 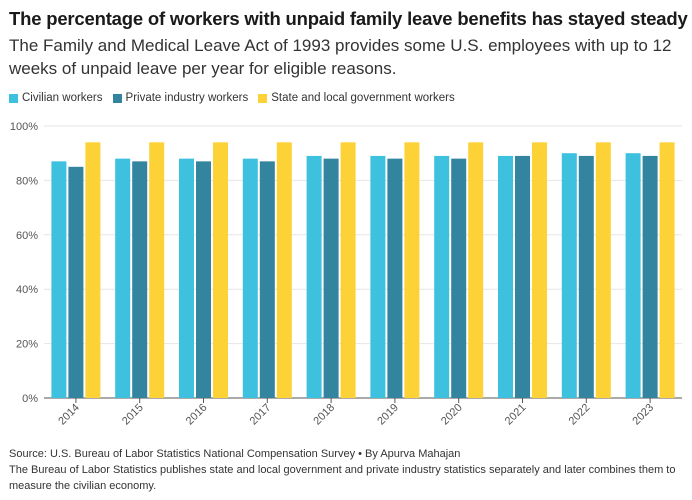 I want to click on legend-item-civilian: Civilian workers, so click(x=56, y=98).